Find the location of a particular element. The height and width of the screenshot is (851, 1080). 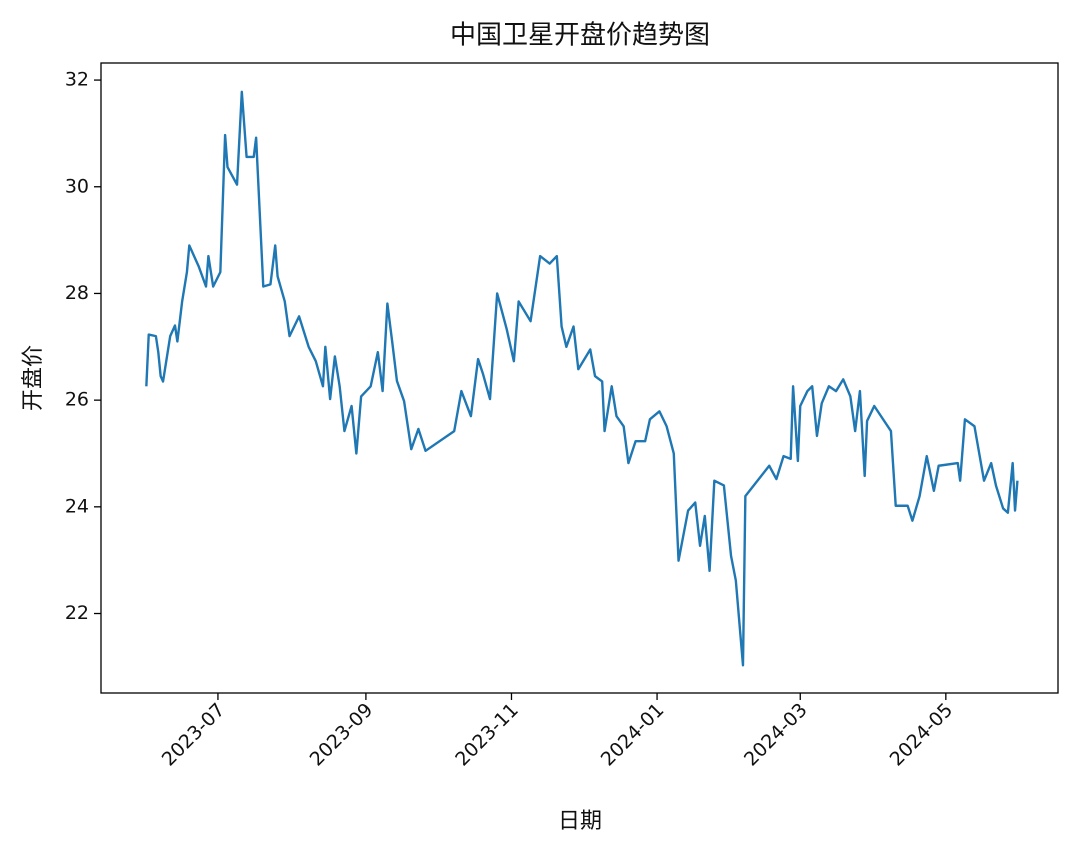

y-tick-label: 26 is located at coordinates (77, 400).